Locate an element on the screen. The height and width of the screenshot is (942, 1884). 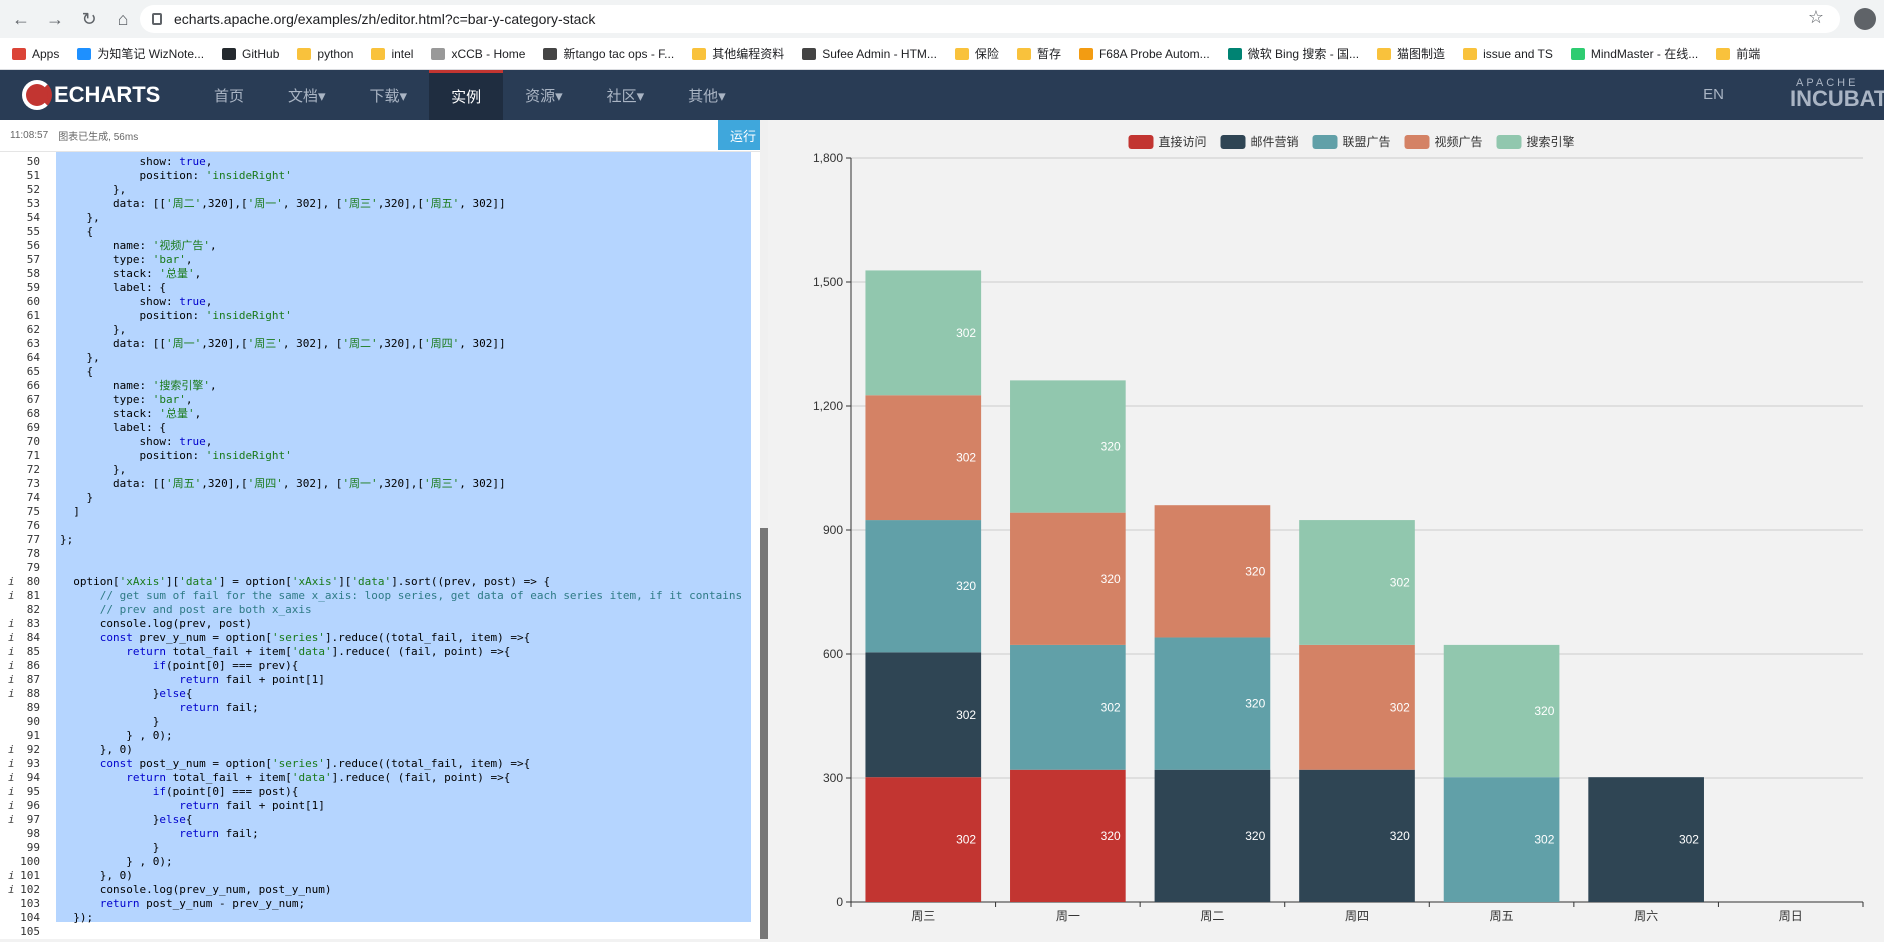
bookmark-item: python is located at coordinates (325, 54).